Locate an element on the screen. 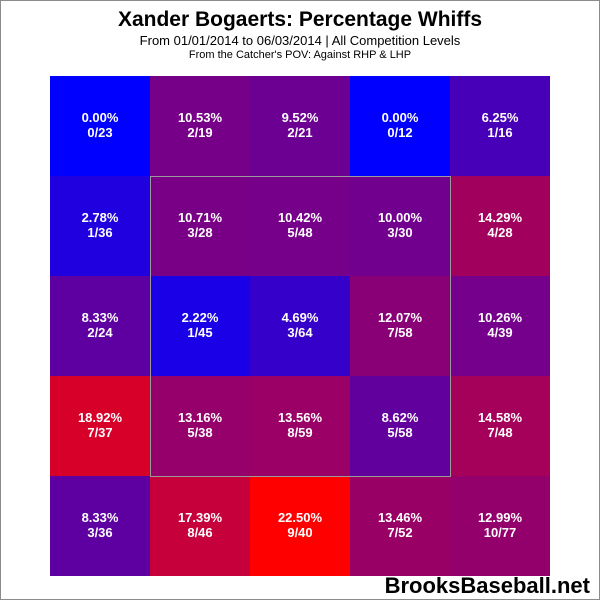 The image size is (600, 600). cell-count-label: 3/64 is located at coordinates (300, 332).